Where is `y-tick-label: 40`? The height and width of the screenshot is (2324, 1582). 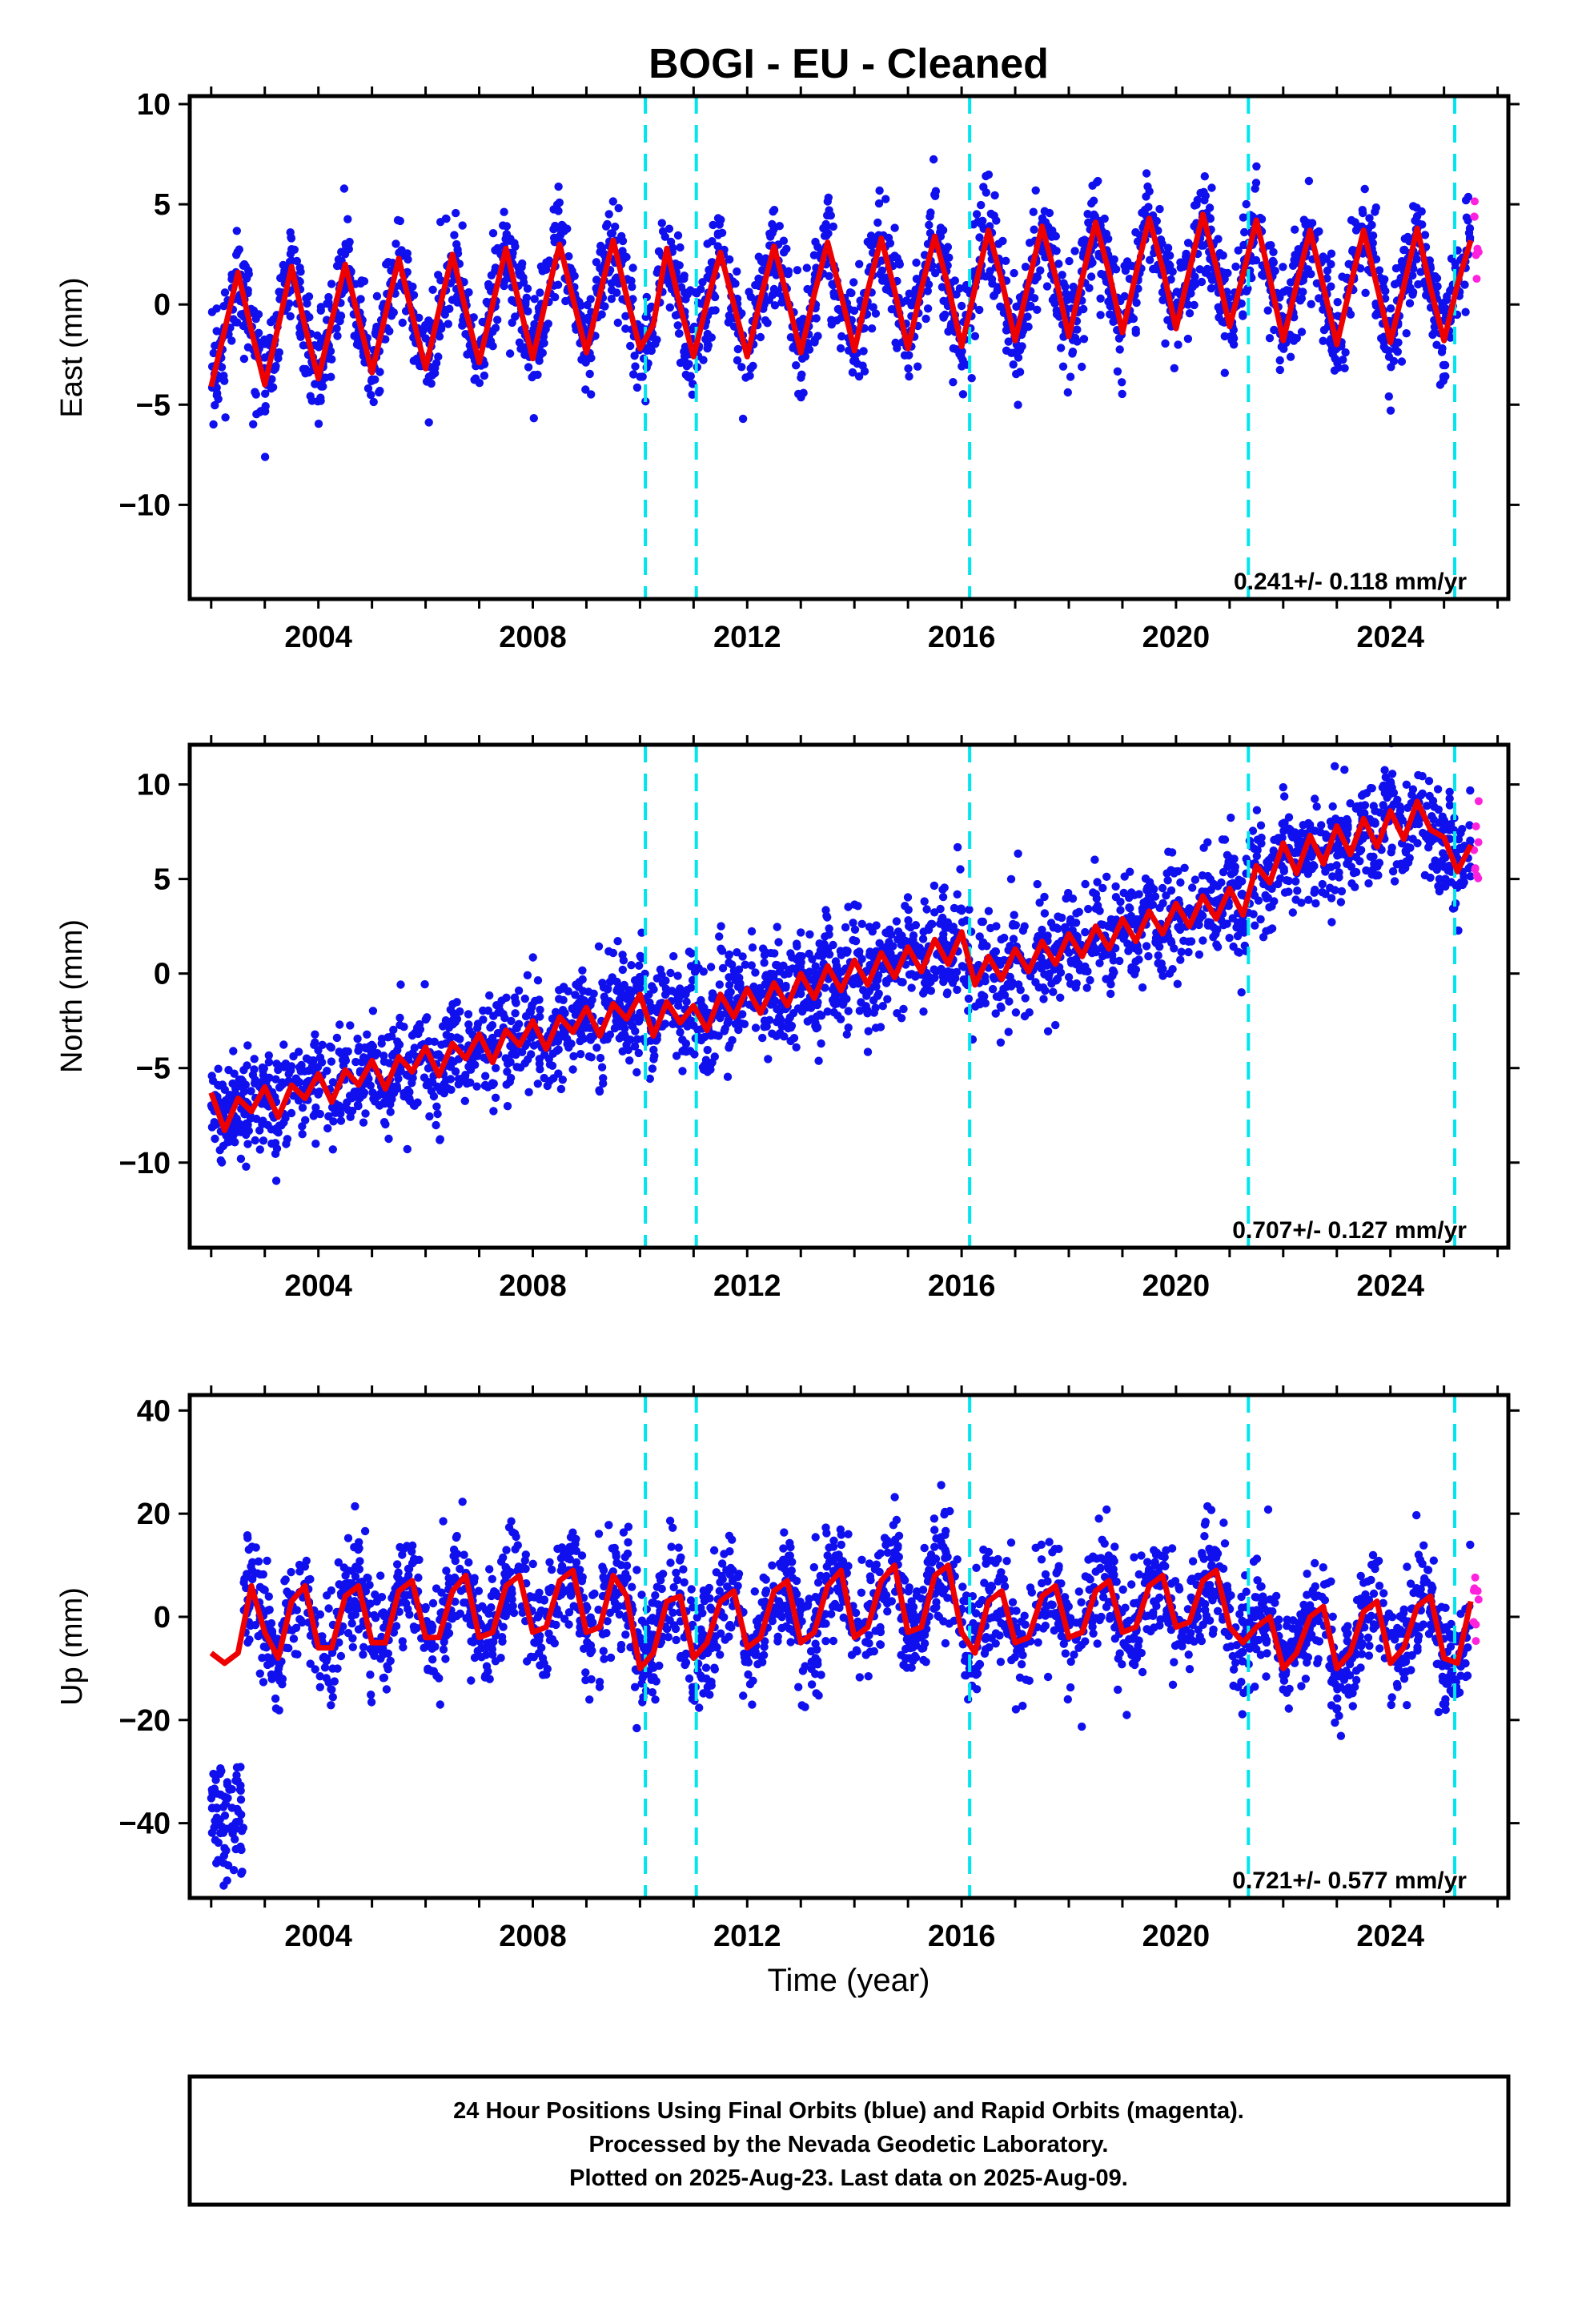
y-tick-label: 40 is located at coordinates (154, 1411).